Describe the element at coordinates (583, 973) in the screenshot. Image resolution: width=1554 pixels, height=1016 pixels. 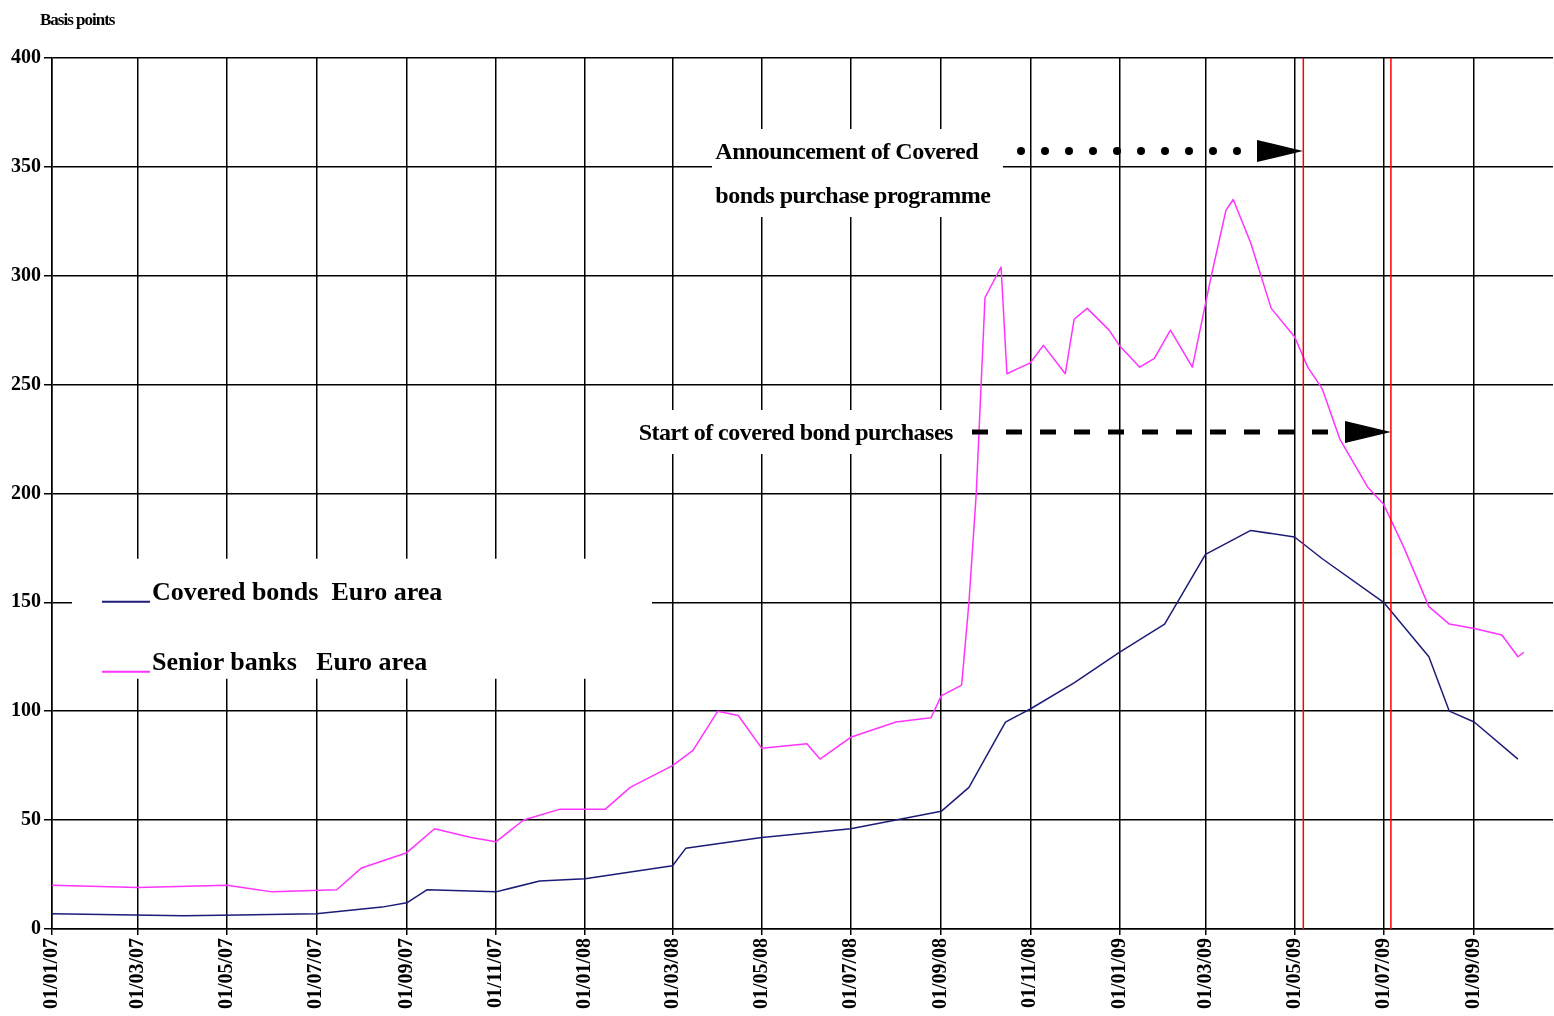
I see `x-tick-label: 01/01/08` at that location.